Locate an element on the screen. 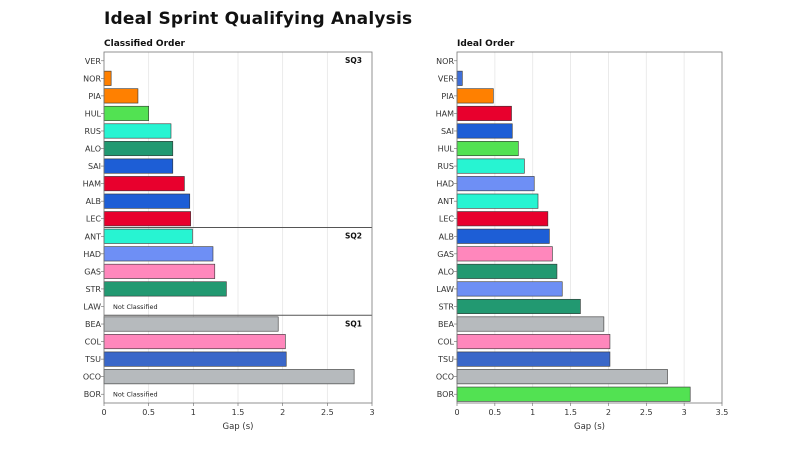  session-label: SQ2 is located at coordinates (353, 236).